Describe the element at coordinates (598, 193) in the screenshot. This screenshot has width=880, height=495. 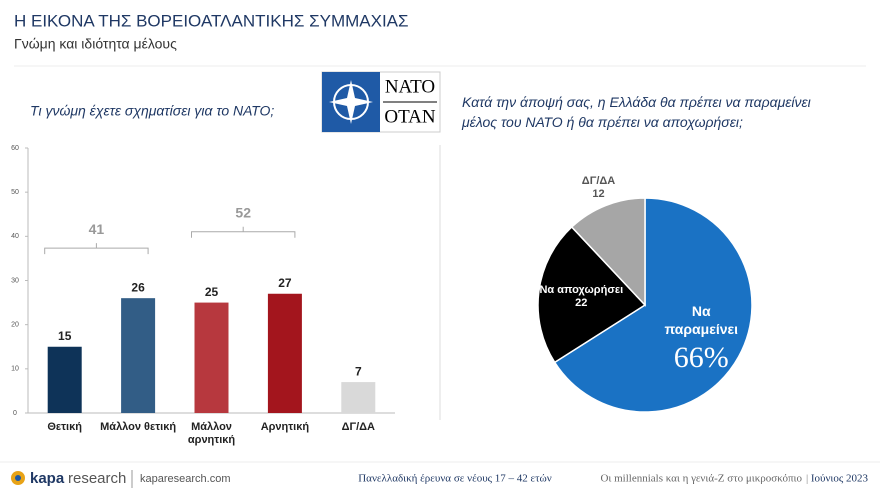
I see `slice-value: 12` at that location.